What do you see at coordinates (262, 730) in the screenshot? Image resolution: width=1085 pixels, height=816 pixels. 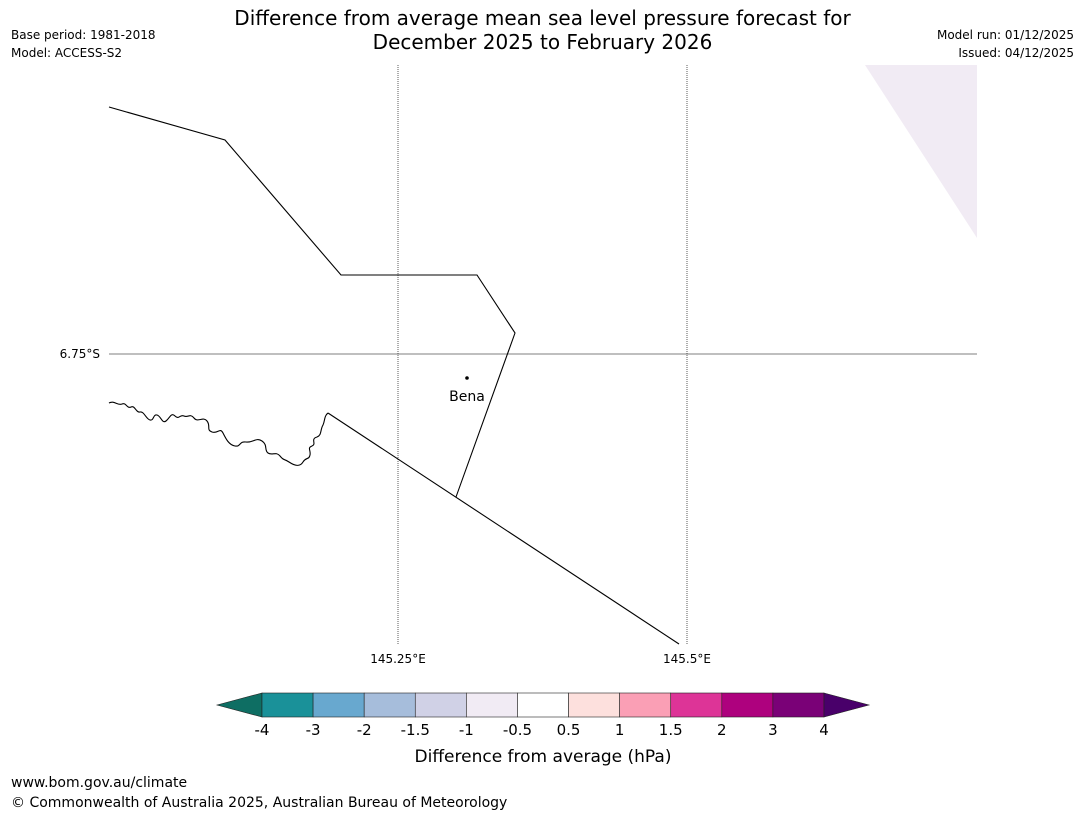 I see `colorbar-tick-label: -4` at bounding box center [262, 730].